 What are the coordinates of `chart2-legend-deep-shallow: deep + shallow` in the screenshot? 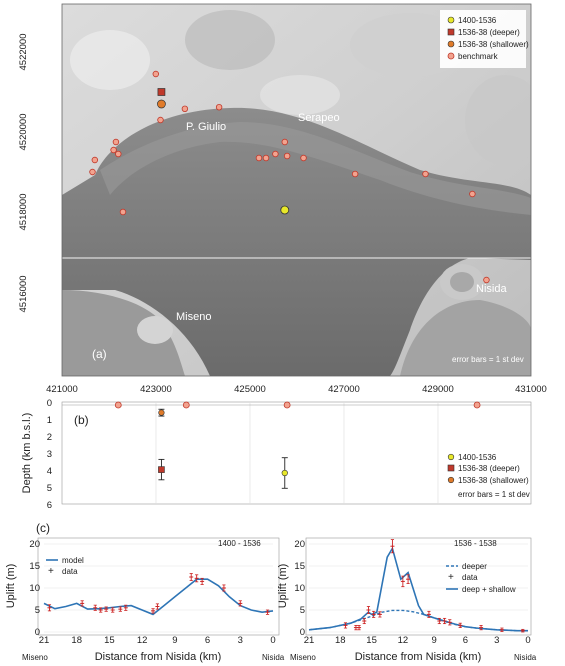 It's located at (489, 589).